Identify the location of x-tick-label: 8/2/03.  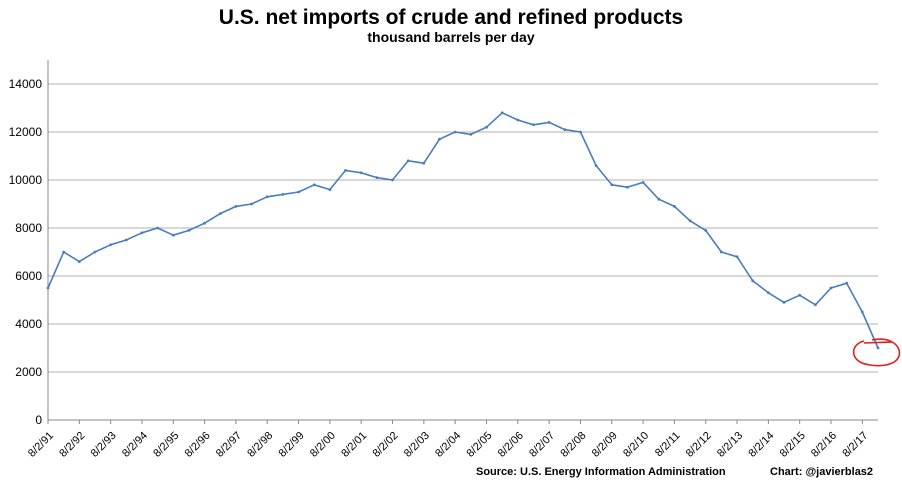
(417, 445).